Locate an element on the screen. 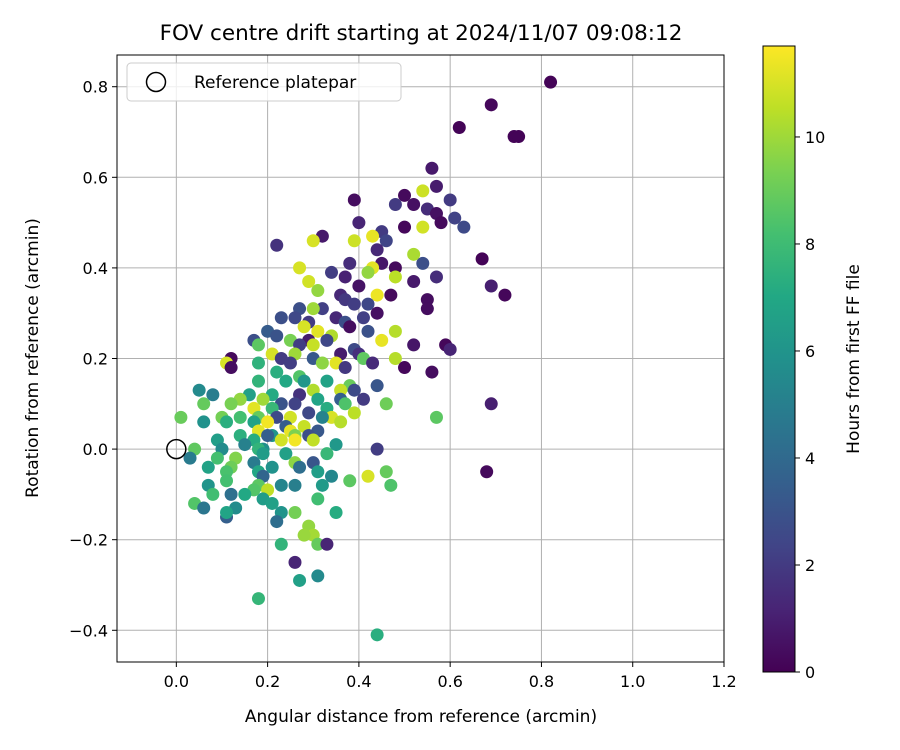 Image resolution: width=900 pixels, height=750 pixels. x-tick-label: 1.0 is located at coordinates (632, 681).